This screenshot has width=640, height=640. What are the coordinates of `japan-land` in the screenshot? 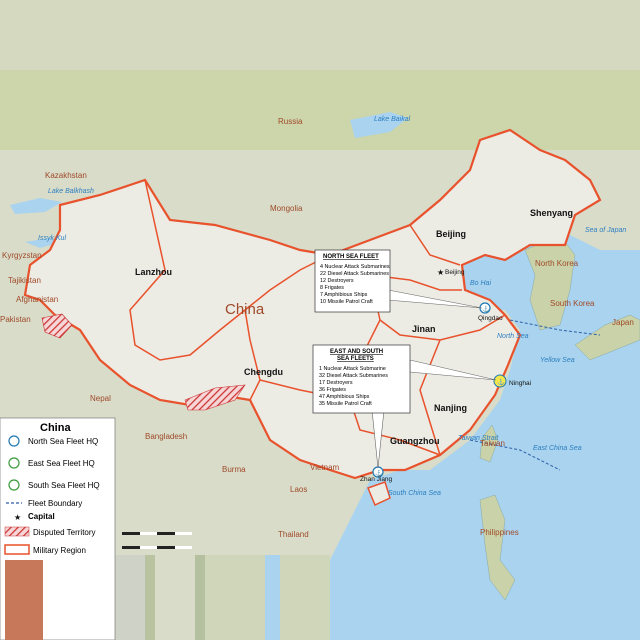 It's located at (607, 337).